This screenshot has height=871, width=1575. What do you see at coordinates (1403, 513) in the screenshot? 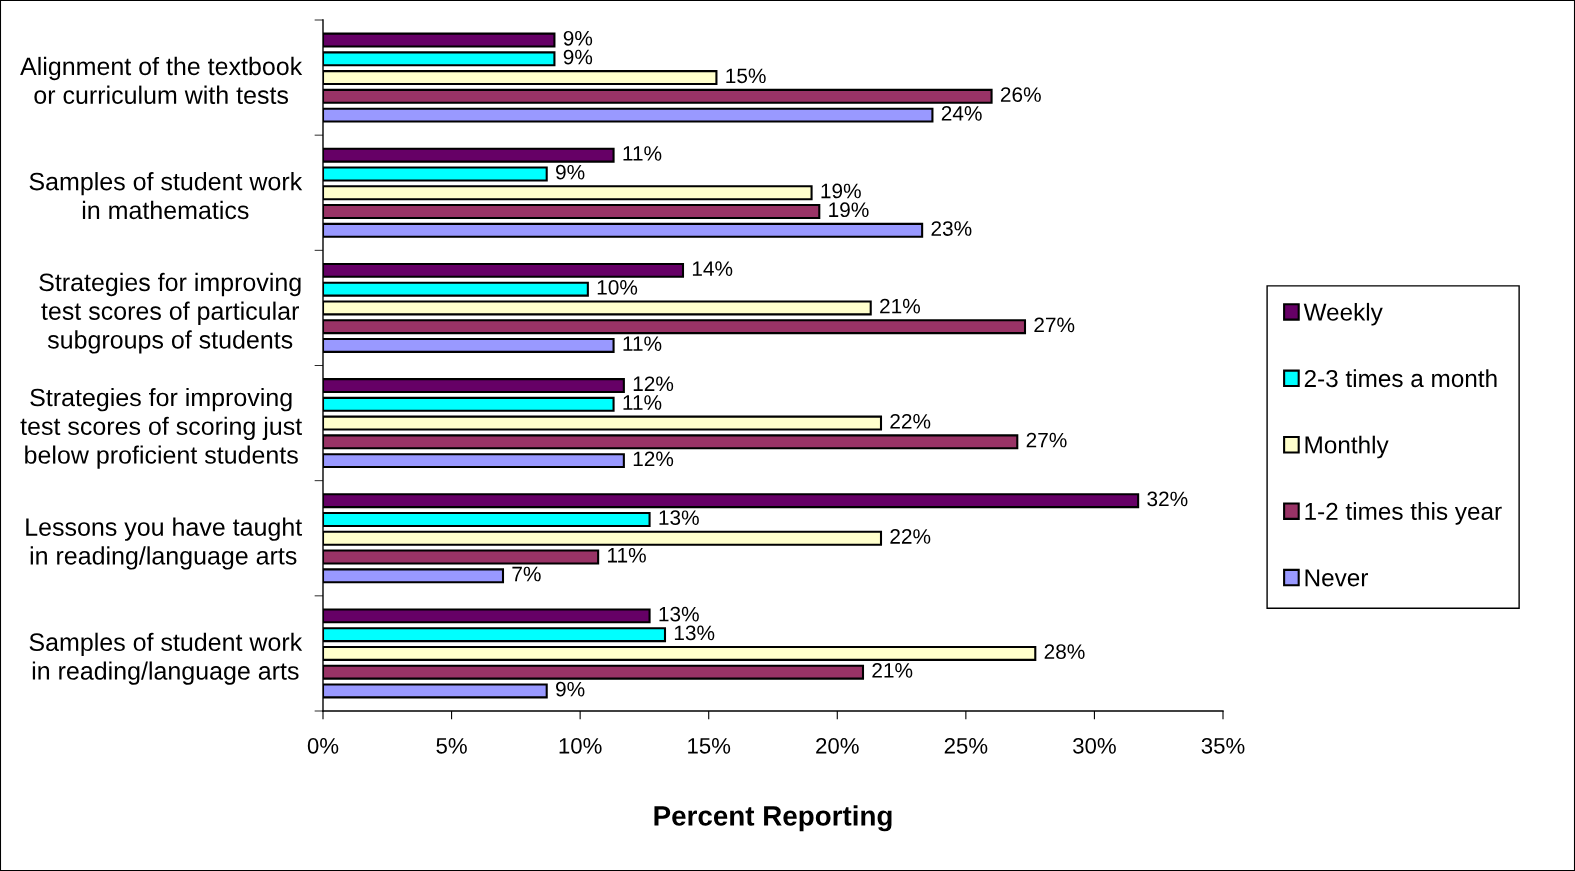
I see `legend-label: 1-2 times this year` at bounding box center [1403, 513].